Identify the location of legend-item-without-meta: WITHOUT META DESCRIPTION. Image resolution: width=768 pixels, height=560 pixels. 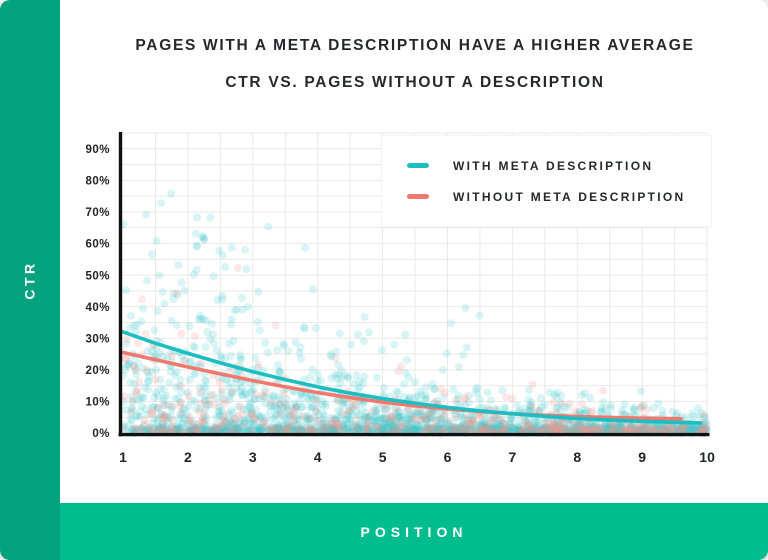
(559, 197).